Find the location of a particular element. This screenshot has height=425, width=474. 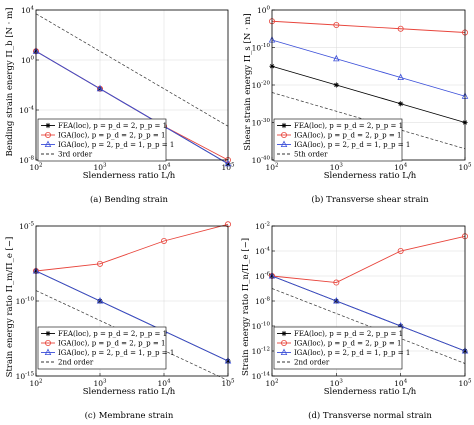

legend-entry: 2nd order is located at coordinates (76, 363).